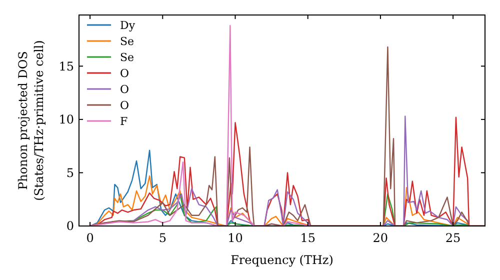 The image size is (500, 280). What do you see at coordinates (70, 173) in the screenshot?
I see `y-tick-label: 5` at bounding box center [70, 173].